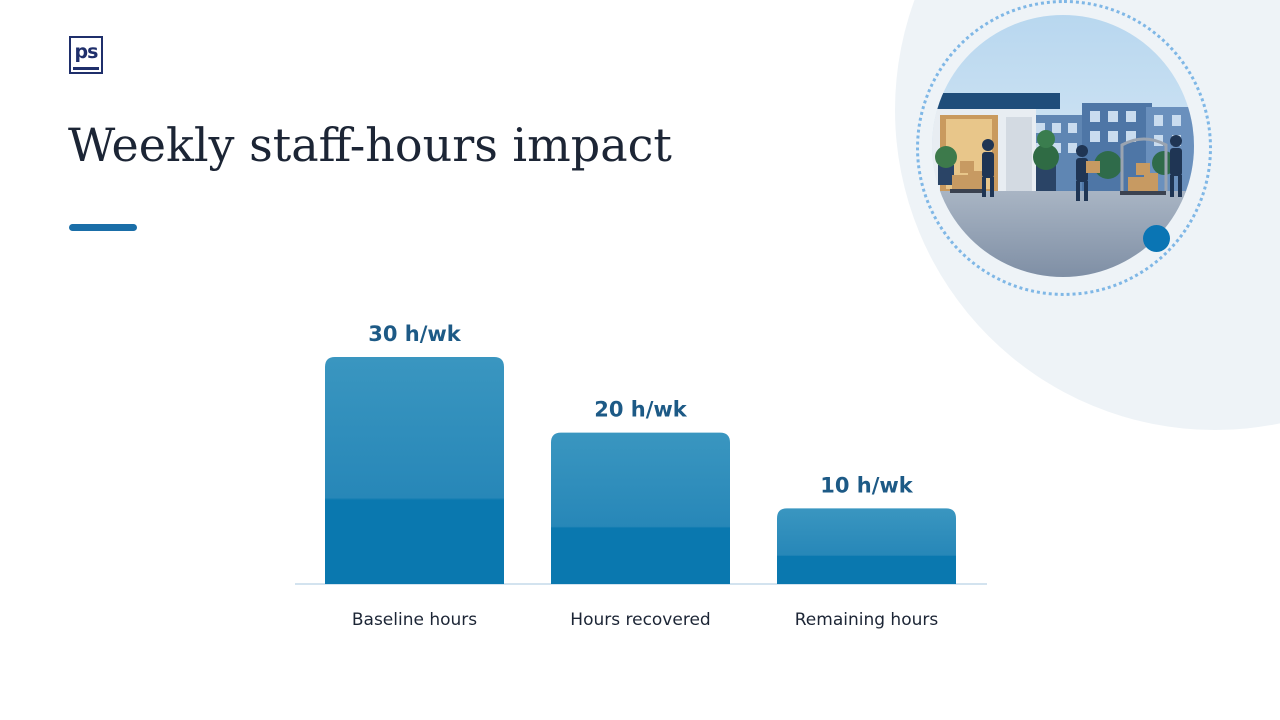  I want to click on category-label: Remaining hours, so click(867, 620).